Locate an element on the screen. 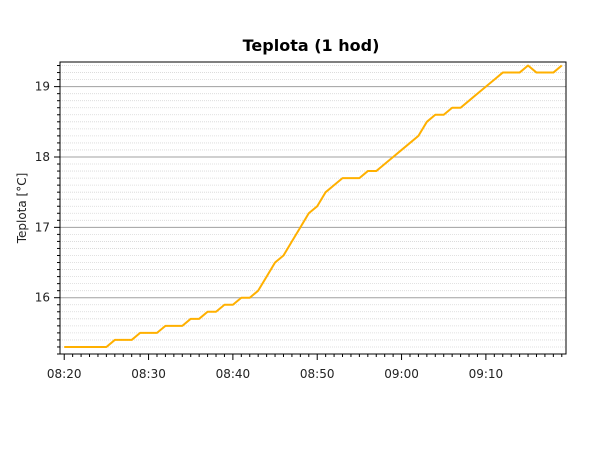 The height and width of the screenshot is (454, 600). y-tick-label: 19 is located at coordinates (42, 87).